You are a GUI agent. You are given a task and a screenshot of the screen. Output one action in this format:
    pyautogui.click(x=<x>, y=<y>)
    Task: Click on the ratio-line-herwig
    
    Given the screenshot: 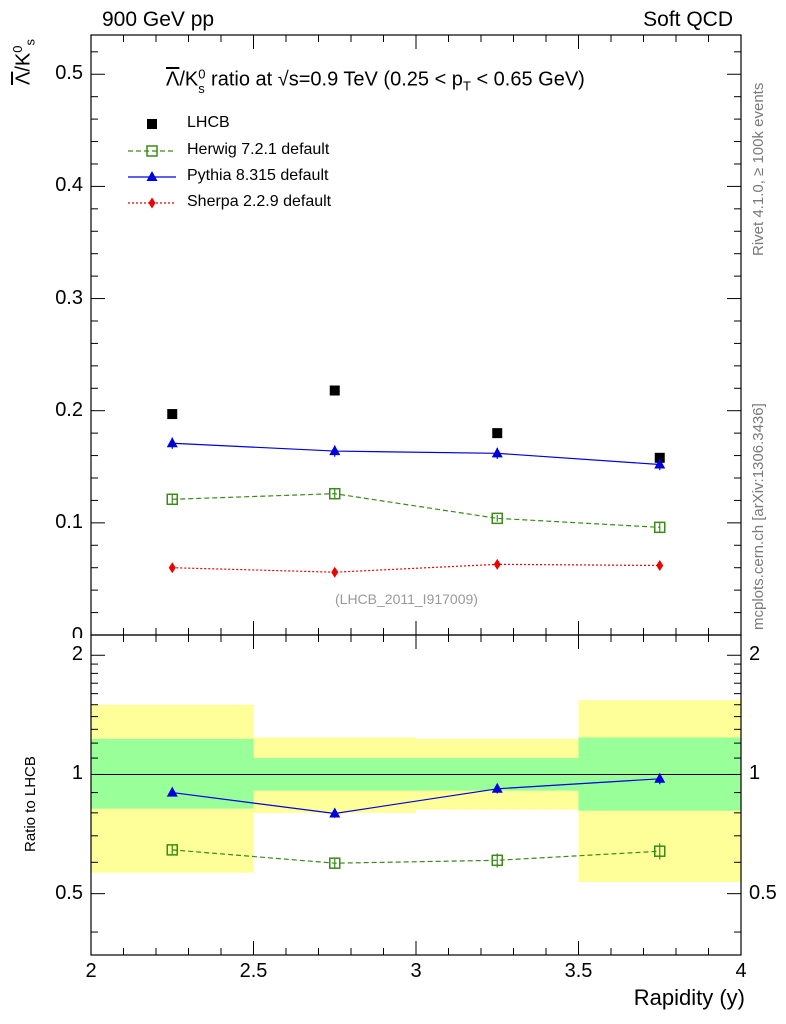 What is the action you would take?
    pyautogui.click(x=416, y=856)
    